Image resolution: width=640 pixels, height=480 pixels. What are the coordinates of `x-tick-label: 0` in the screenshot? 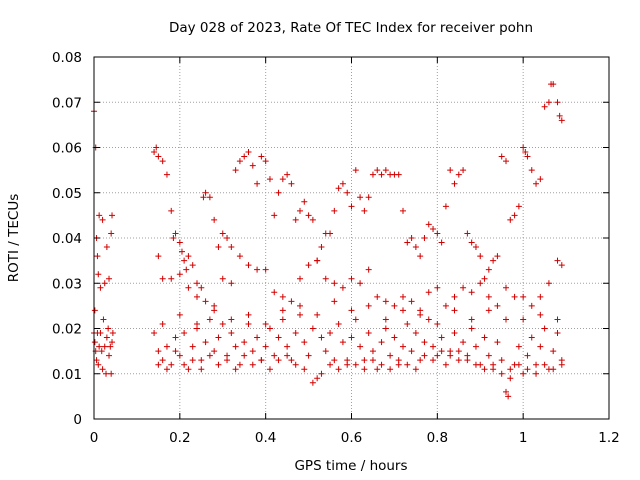 It's located at (94, 438).